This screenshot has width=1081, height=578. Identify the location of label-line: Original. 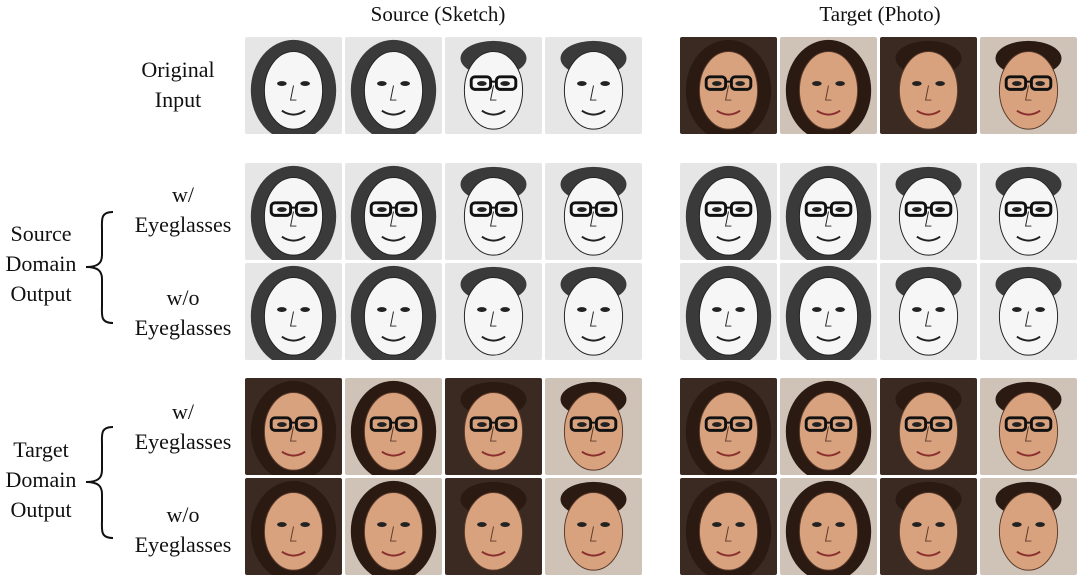
(178, 69).